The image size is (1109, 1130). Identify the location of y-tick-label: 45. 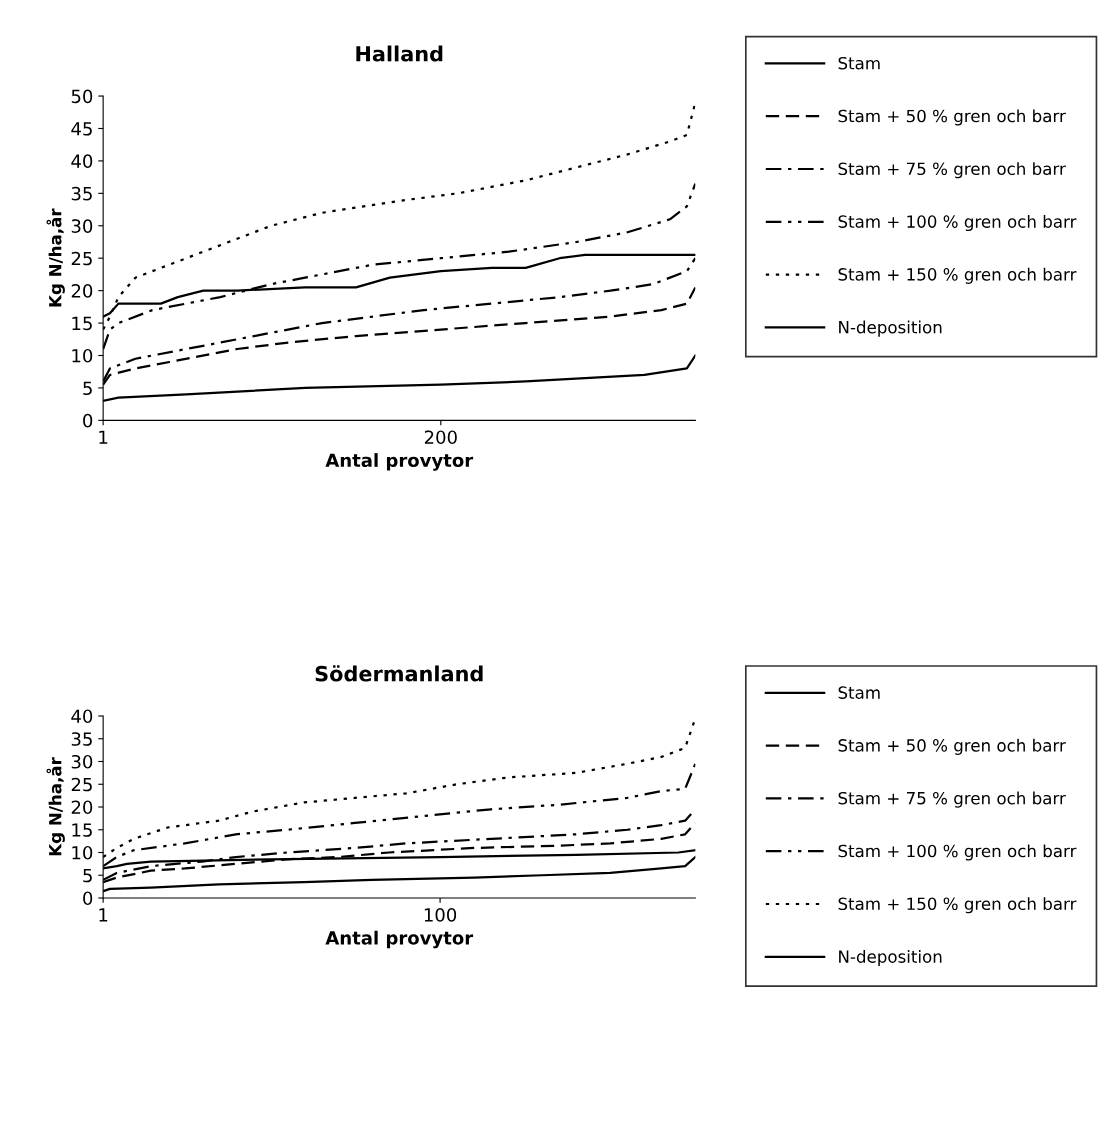
(81, 129).